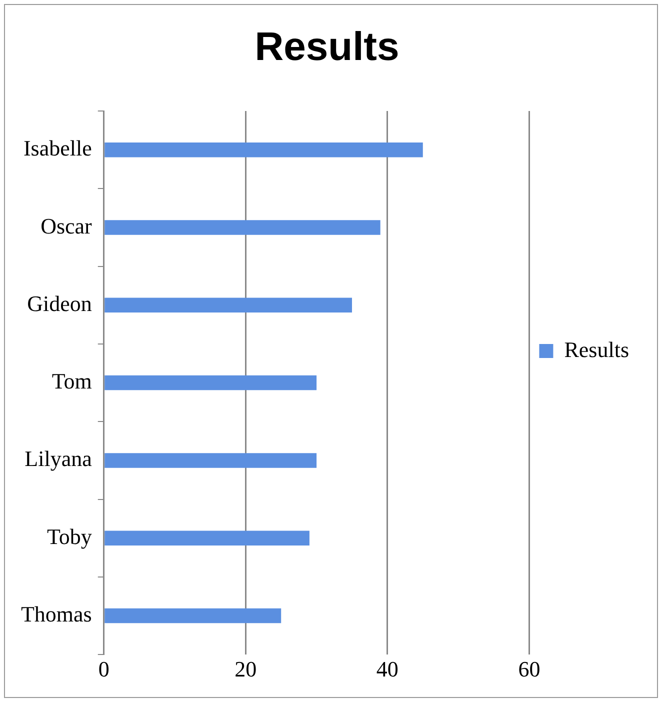 The height and width of the screenshot is (701, 662). I want to click on x-tick-label: 0, so click(104, 669).